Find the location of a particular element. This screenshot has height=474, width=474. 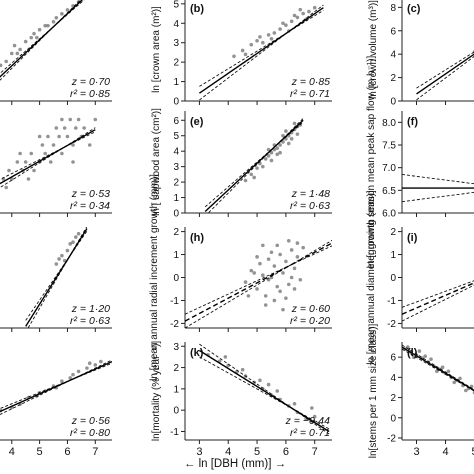

y-axis-label: ln[stems per 1 mm size class)] is located at coordinates (373, 391).